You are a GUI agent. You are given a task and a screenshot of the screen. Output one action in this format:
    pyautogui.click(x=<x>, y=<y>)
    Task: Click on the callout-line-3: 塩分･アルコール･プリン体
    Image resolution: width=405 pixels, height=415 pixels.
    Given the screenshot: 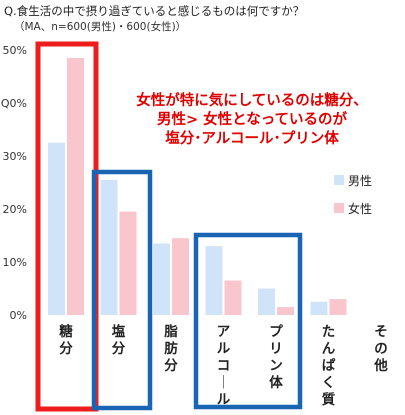 What is the action you would take?
    pyautogui.click(x=252, y=139)
    